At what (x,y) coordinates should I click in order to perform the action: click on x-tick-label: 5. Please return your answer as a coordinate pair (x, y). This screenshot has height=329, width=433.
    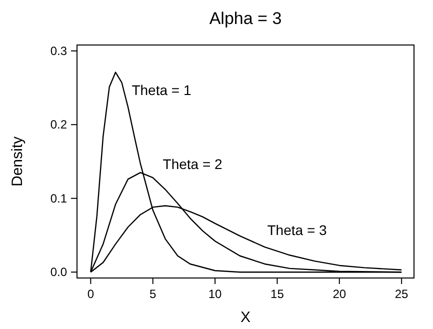
    Looking at the image, I should click on (153, 294).